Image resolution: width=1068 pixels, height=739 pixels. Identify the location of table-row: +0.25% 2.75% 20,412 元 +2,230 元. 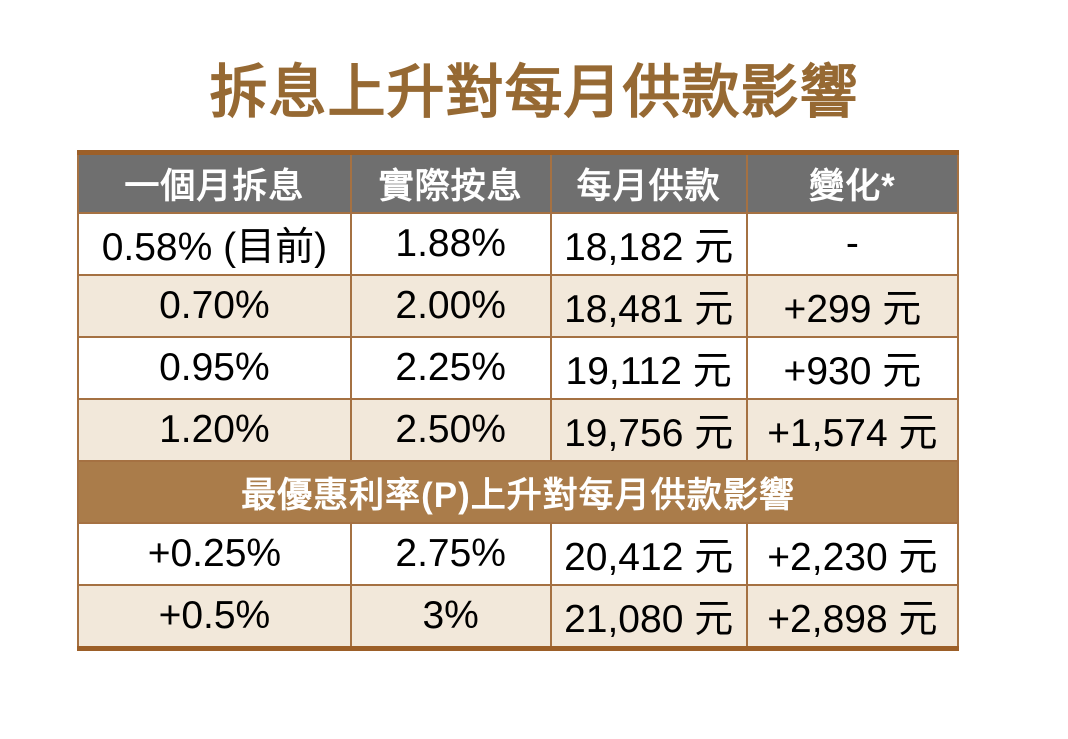
(518, 554).